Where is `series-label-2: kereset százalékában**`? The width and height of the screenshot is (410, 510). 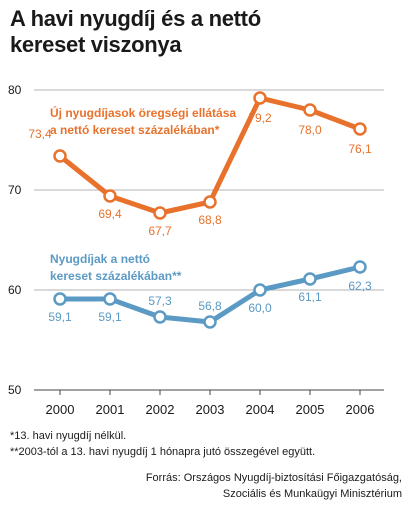
series-label-2: kereset százalékában** is located at coordinates (116, 276).